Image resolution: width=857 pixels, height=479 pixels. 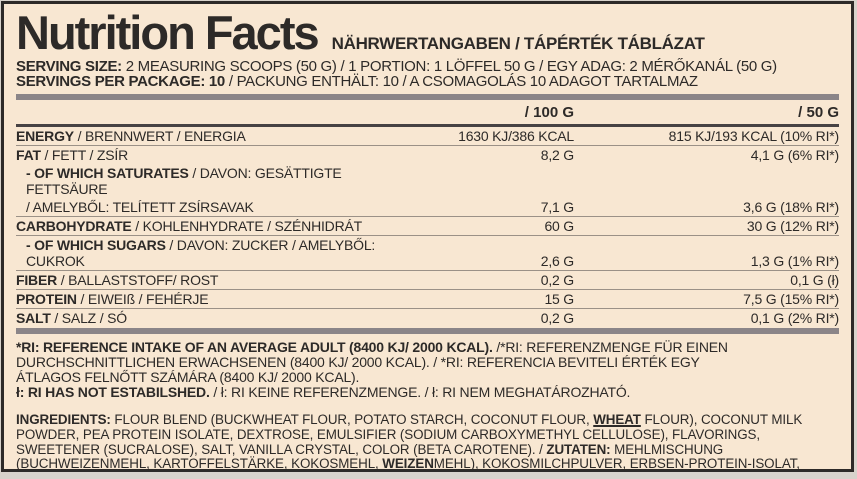 What do you see at coordinates (427, 112) in the screenshot?
I see `column-headers: / 100 G / 50 G` at bounding box center [427, 112].